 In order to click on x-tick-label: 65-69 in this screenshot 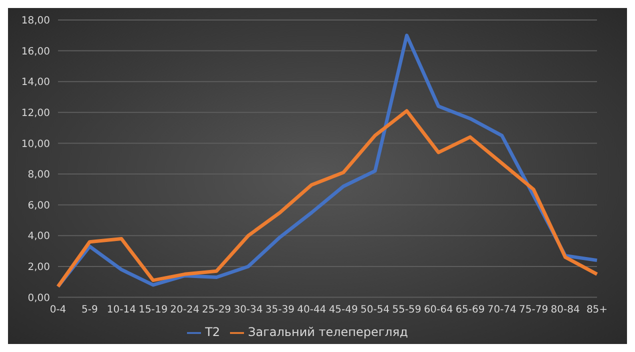, I will do `click(470, 310)`.